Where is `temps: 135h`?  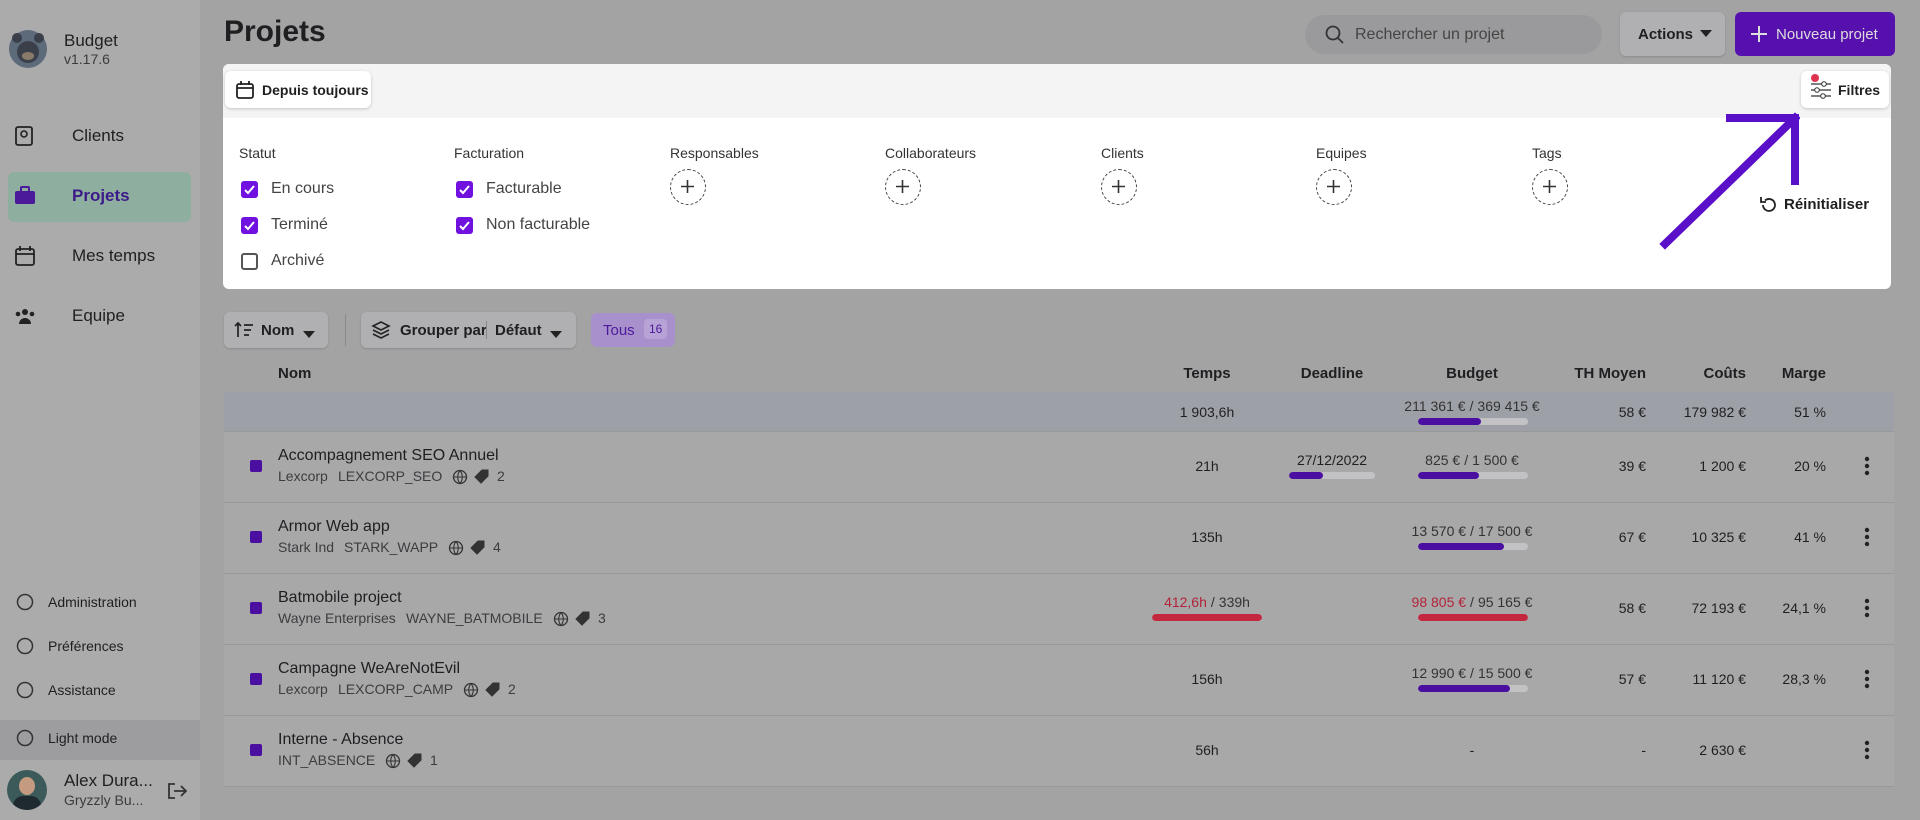 temps: 135h is located at coordinates (1207, 537).